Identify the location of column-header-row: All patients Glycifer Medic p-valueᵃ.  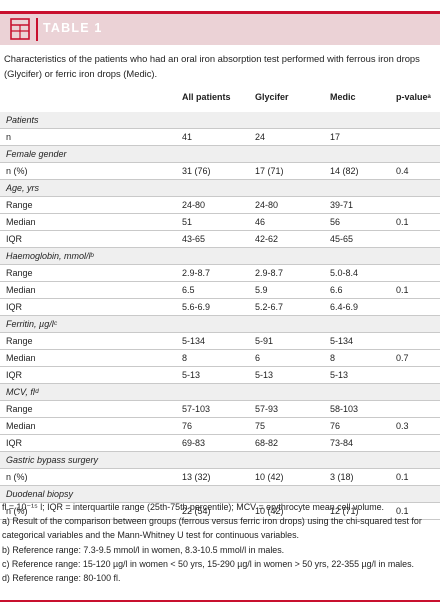
(220, 97).